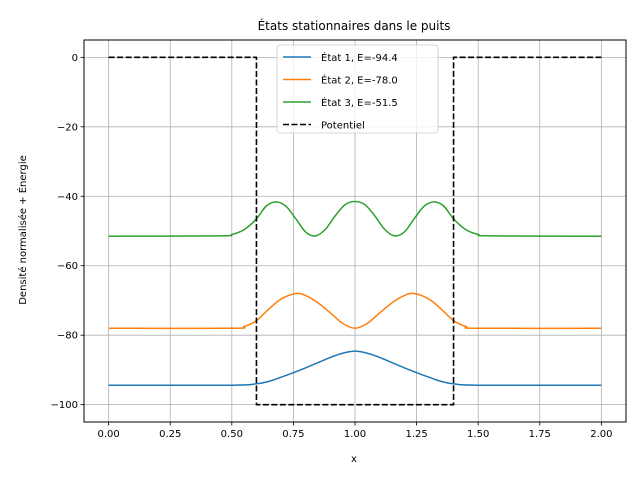 This screenshot has width=640, height=480. What do you see at coordinates (359, 102) in the screenshot?
I see `legend-label: État 3, E=-51.5` at bounding box center [359, 102].